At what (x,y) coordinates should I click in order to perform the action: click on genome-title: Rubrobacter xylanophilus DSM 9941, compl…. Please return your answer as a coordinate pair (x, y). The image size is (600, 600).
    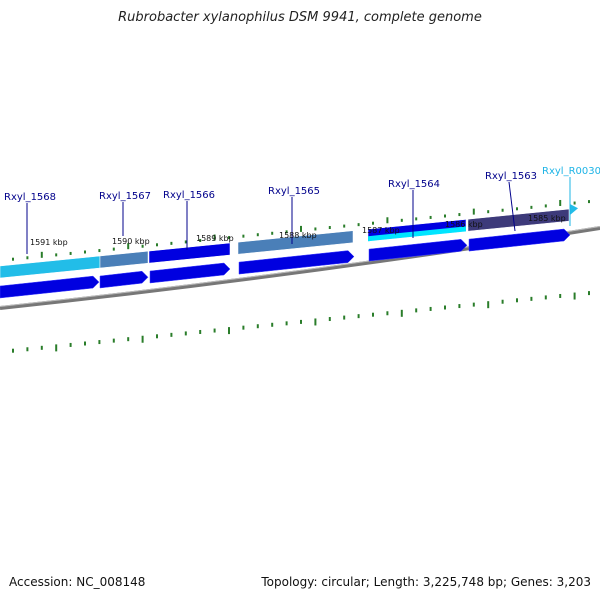
    Looking at the image, I should click on (300, 17).